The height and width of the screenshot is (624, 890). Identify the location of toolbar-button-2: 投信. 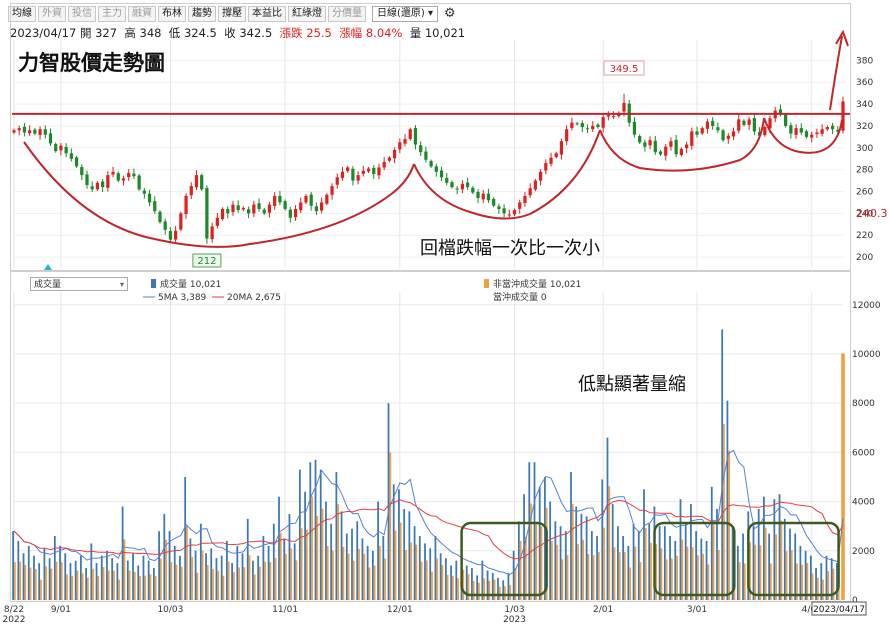
(82, 14).